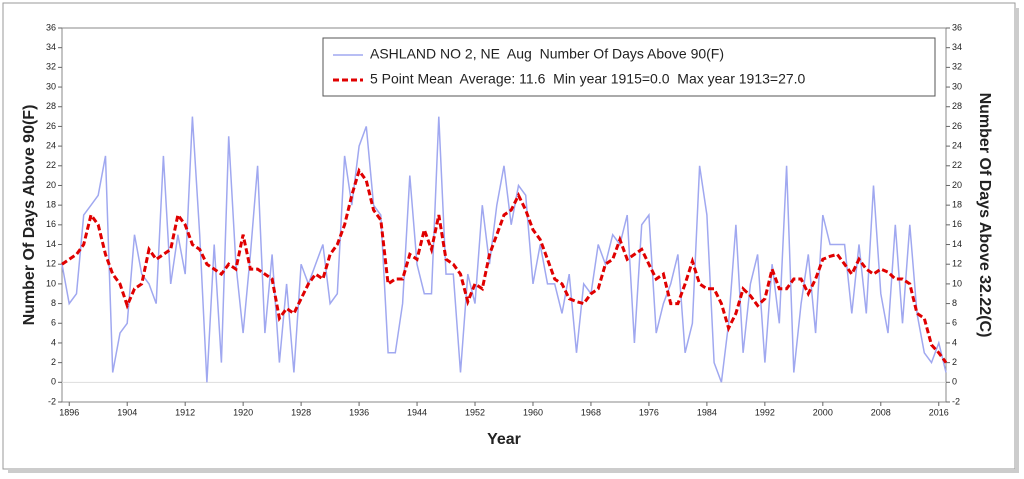 The image size is (1024, 479). Describe the element at coordinates (504, 439) in the screenshot. I see `x-axis-title: Year` at that location.